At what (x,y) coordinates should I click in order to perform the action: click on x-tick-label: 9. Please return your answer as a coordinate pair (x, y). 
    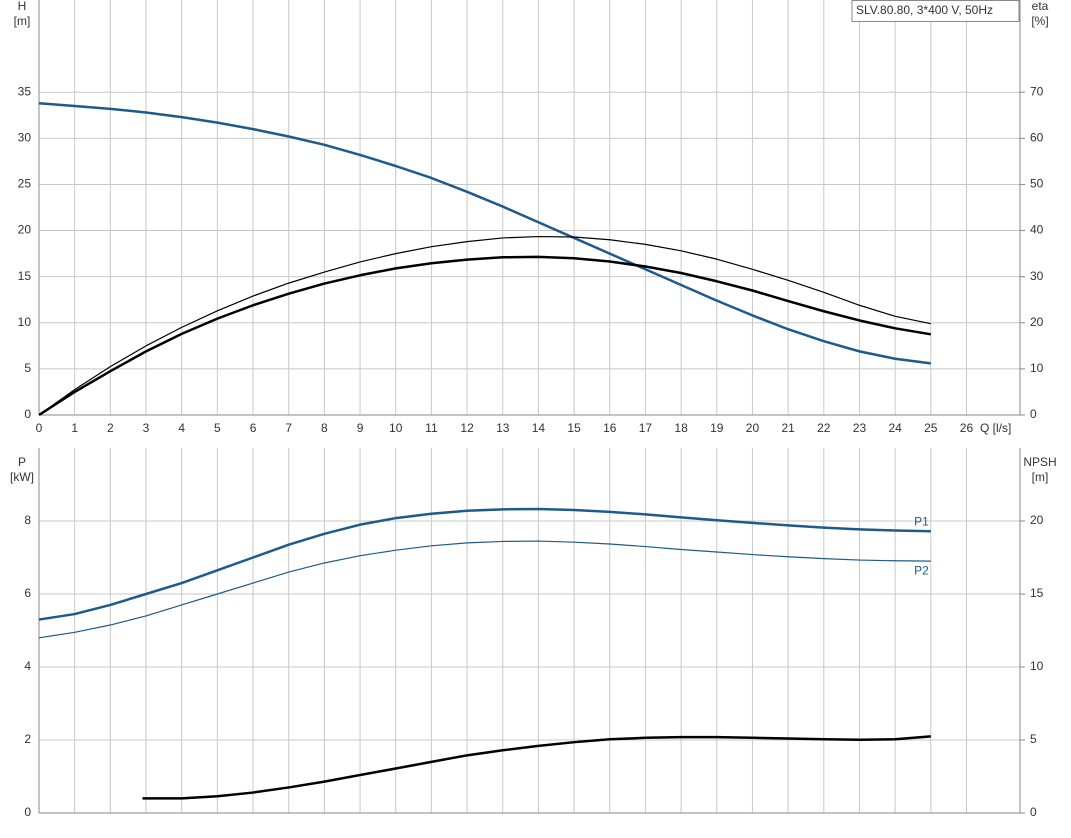
    Looking at the image, I should click on (360, 428).